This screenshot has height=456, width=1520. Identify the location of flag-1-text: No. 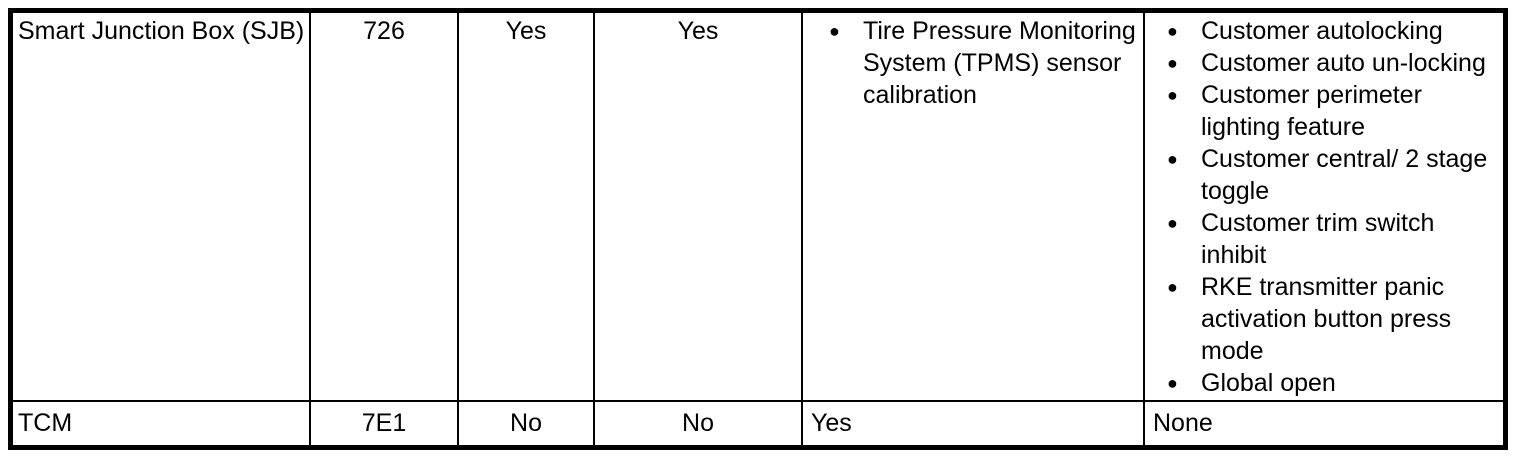
(526, 423).